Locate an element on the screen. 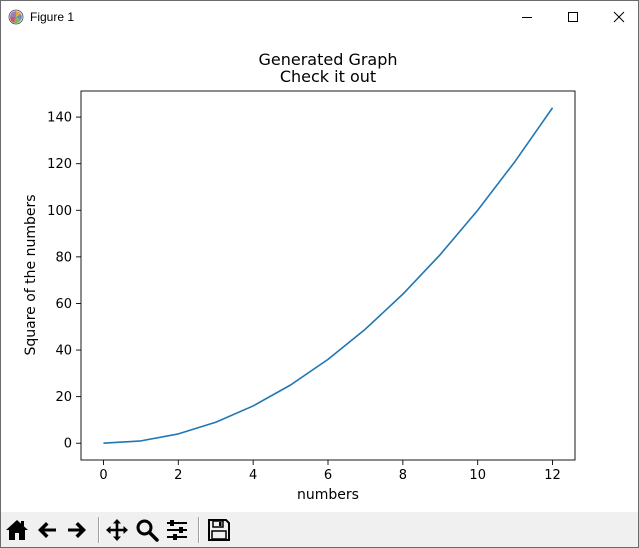  y-tick-label: 120 is located at coordinates (59, 164).